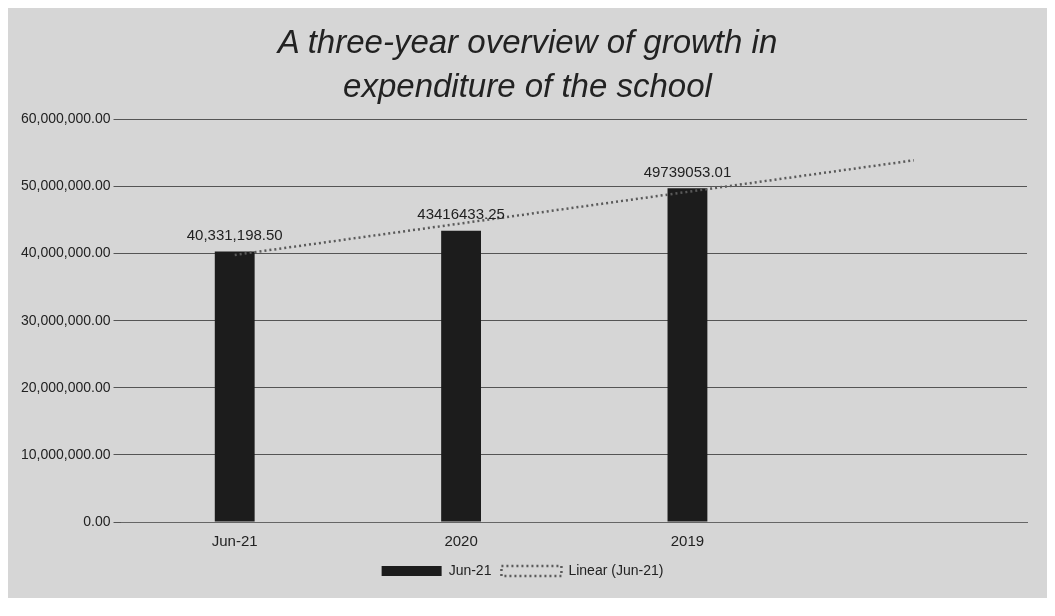  What do you see at coordinates (234, 235) in the screenshot?
I see `data-label: 40,331,198.50` at bounding box center [234, 235].